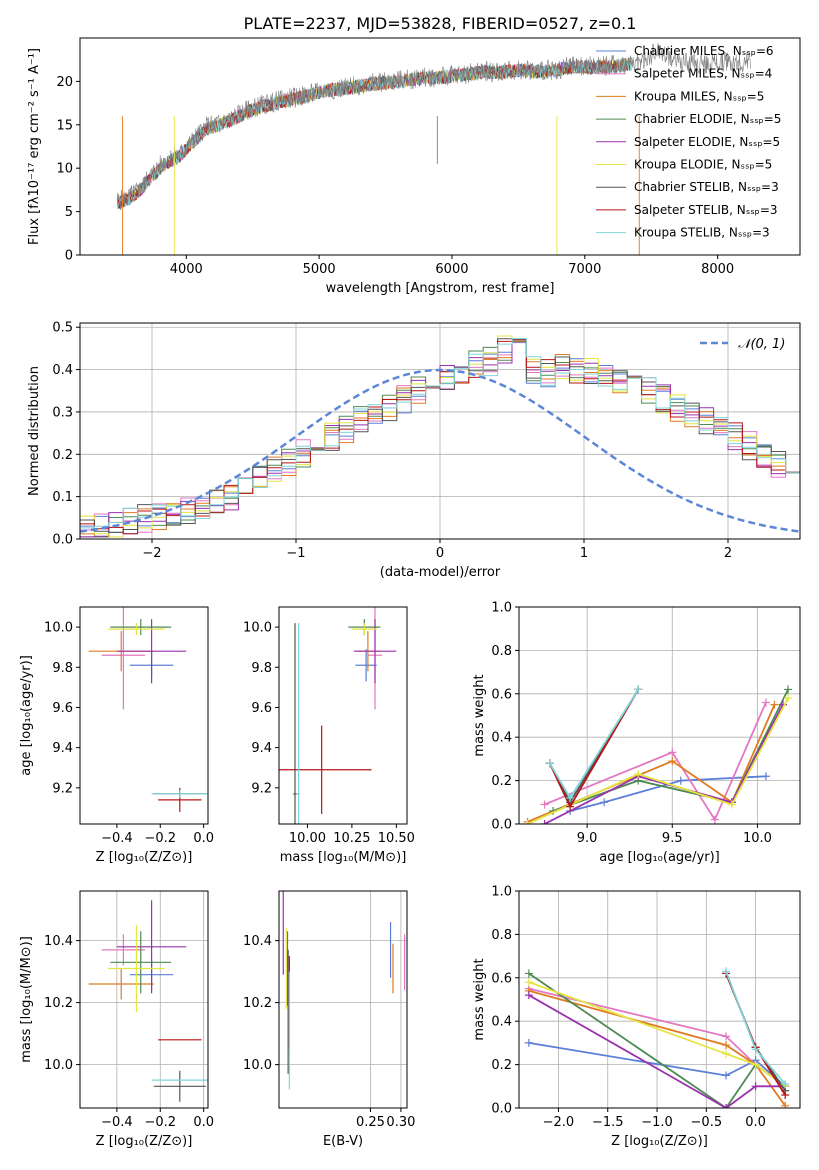  Describe the element at coordinates (69, 256) in the screenshot. I see `y-tick-label: 0` at that location.